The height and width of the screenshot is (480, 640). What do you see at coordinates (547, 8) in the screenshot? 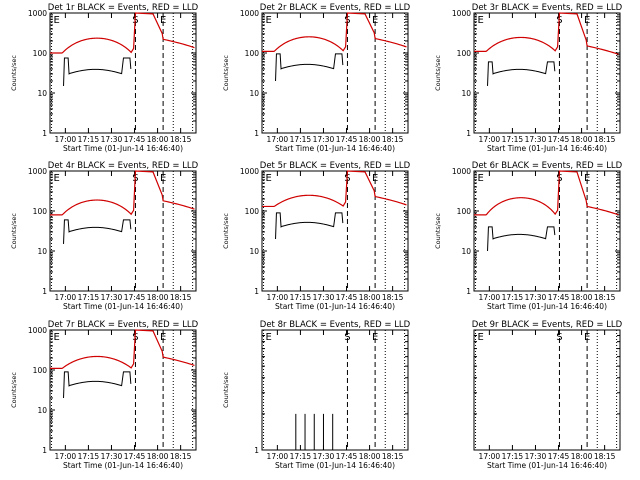
I see `panel-title: Det 3r BLACK = Events, RED = LLD` at bounding box center [547, 8].